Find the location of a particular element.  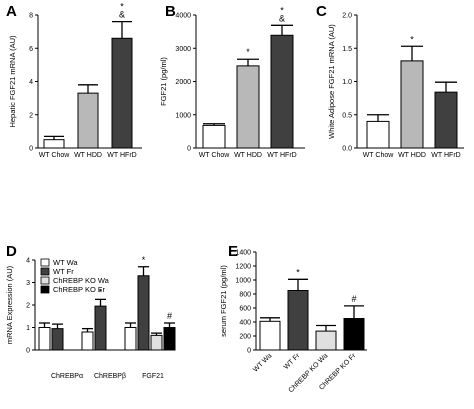

y-tick-label: 2000 is located at coordinates (183, 82).